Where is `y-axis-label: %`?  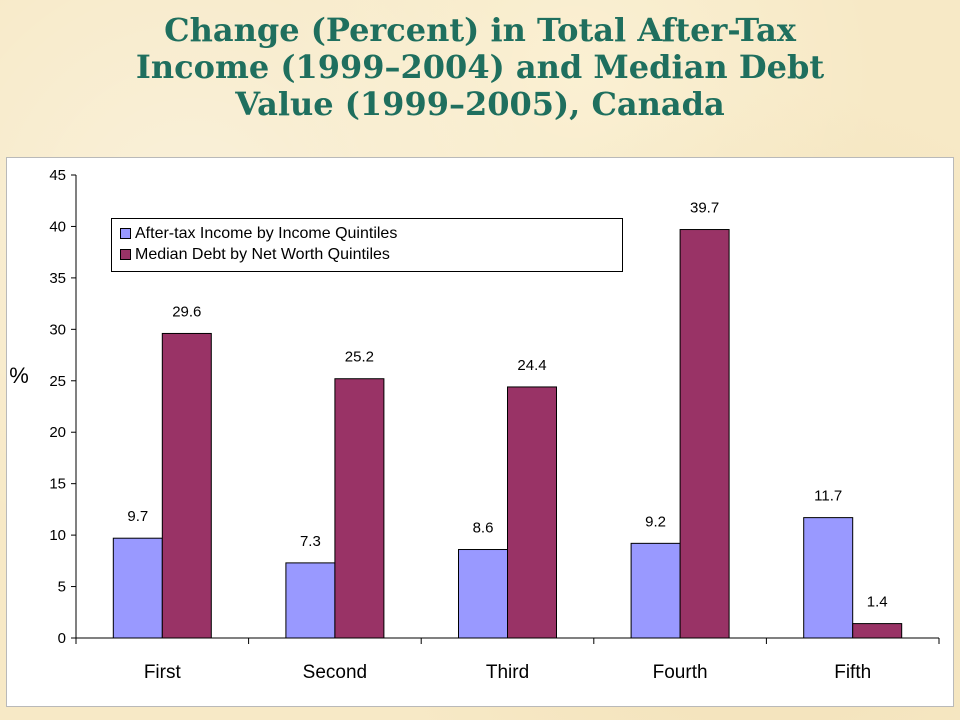
y-axis-label: % is located at coordinates (19, 375).